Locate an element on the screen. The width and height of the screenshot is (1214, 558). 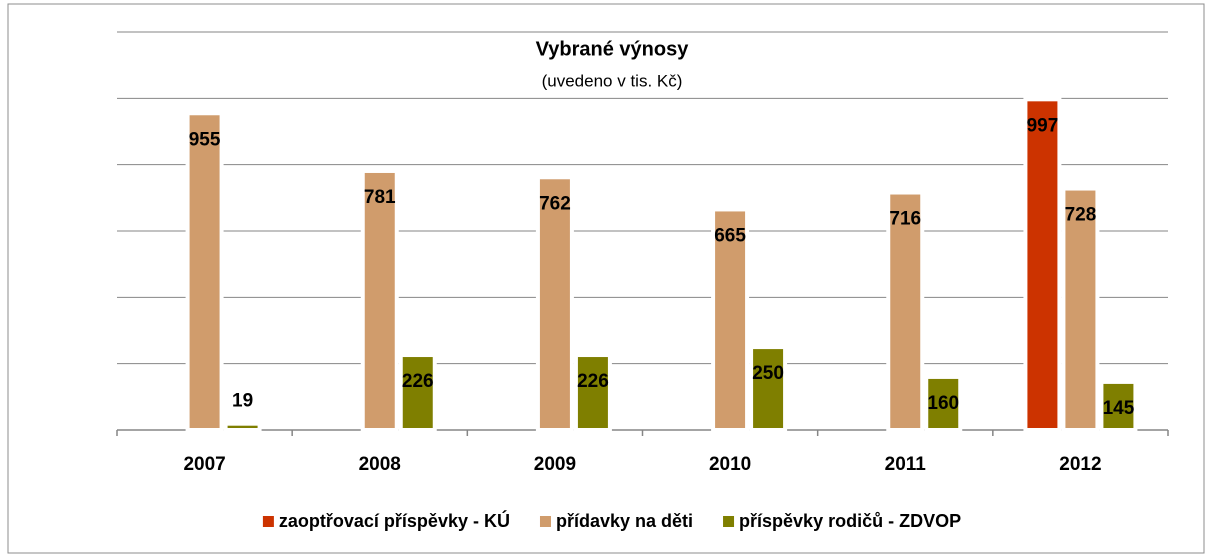
x-tick-label: 2012 is located at coordinates (1080, 464).